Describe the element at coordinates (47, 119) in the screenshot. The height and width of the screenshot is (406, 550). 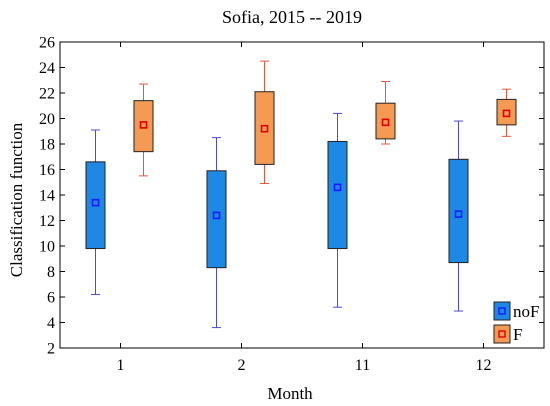
I see `y-tick-label: 20` at that location.